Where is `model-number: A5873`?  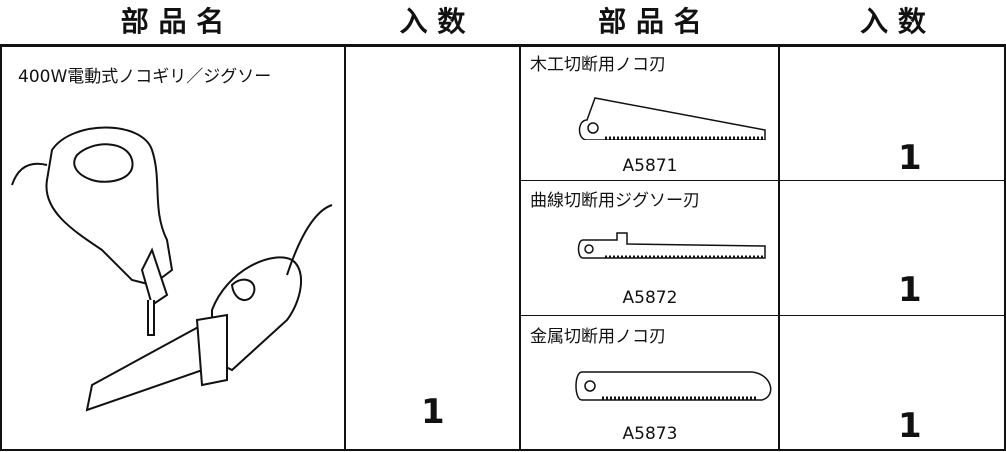
model-number: A5873 is located at coordinates (650, 434).